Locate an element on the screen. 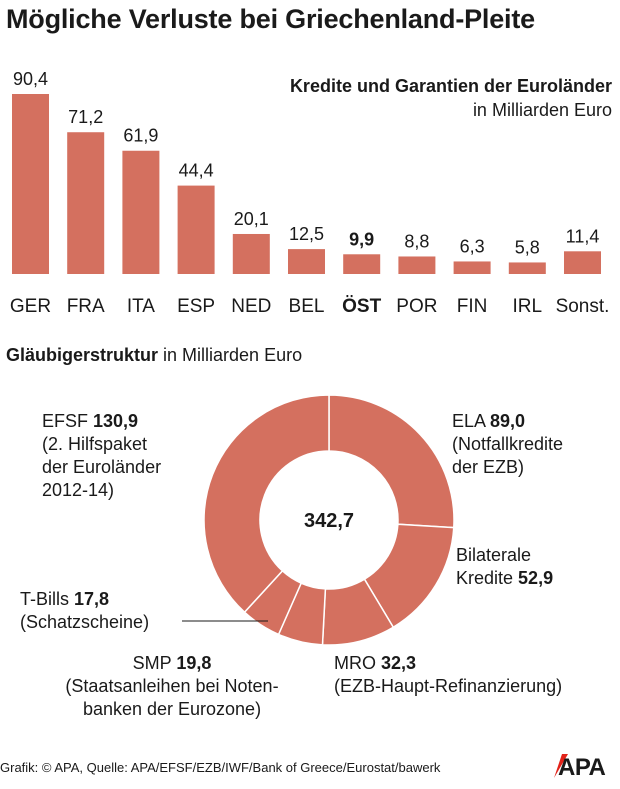 This screenshot has height=789, width=620. bar-value-label-irl: 5,8 is located at coordinates (527, 247).